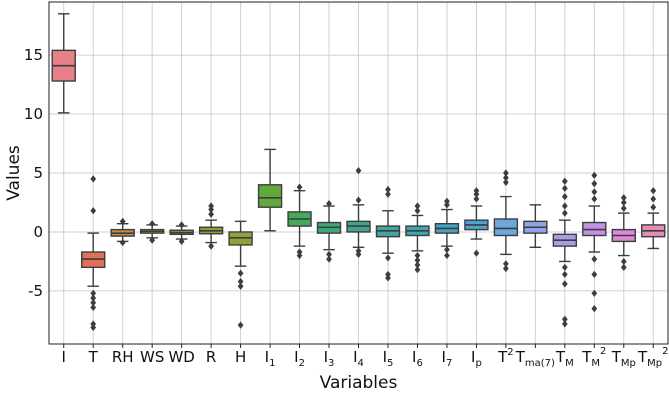 The image size is (669, 398). What do you see at coordinates (388, 358) in the screenshot?
I see `x-tick-label: I5` at bounding box center [388, 358].